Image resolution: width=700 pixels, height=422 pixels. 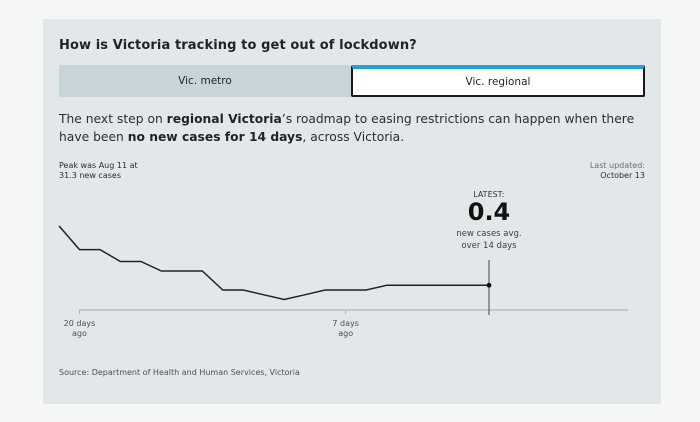 What do you see at coordinates (80, 323) in the screenshot?
I see `x-tick-label: 20 days` at bounding box center [80, 323].